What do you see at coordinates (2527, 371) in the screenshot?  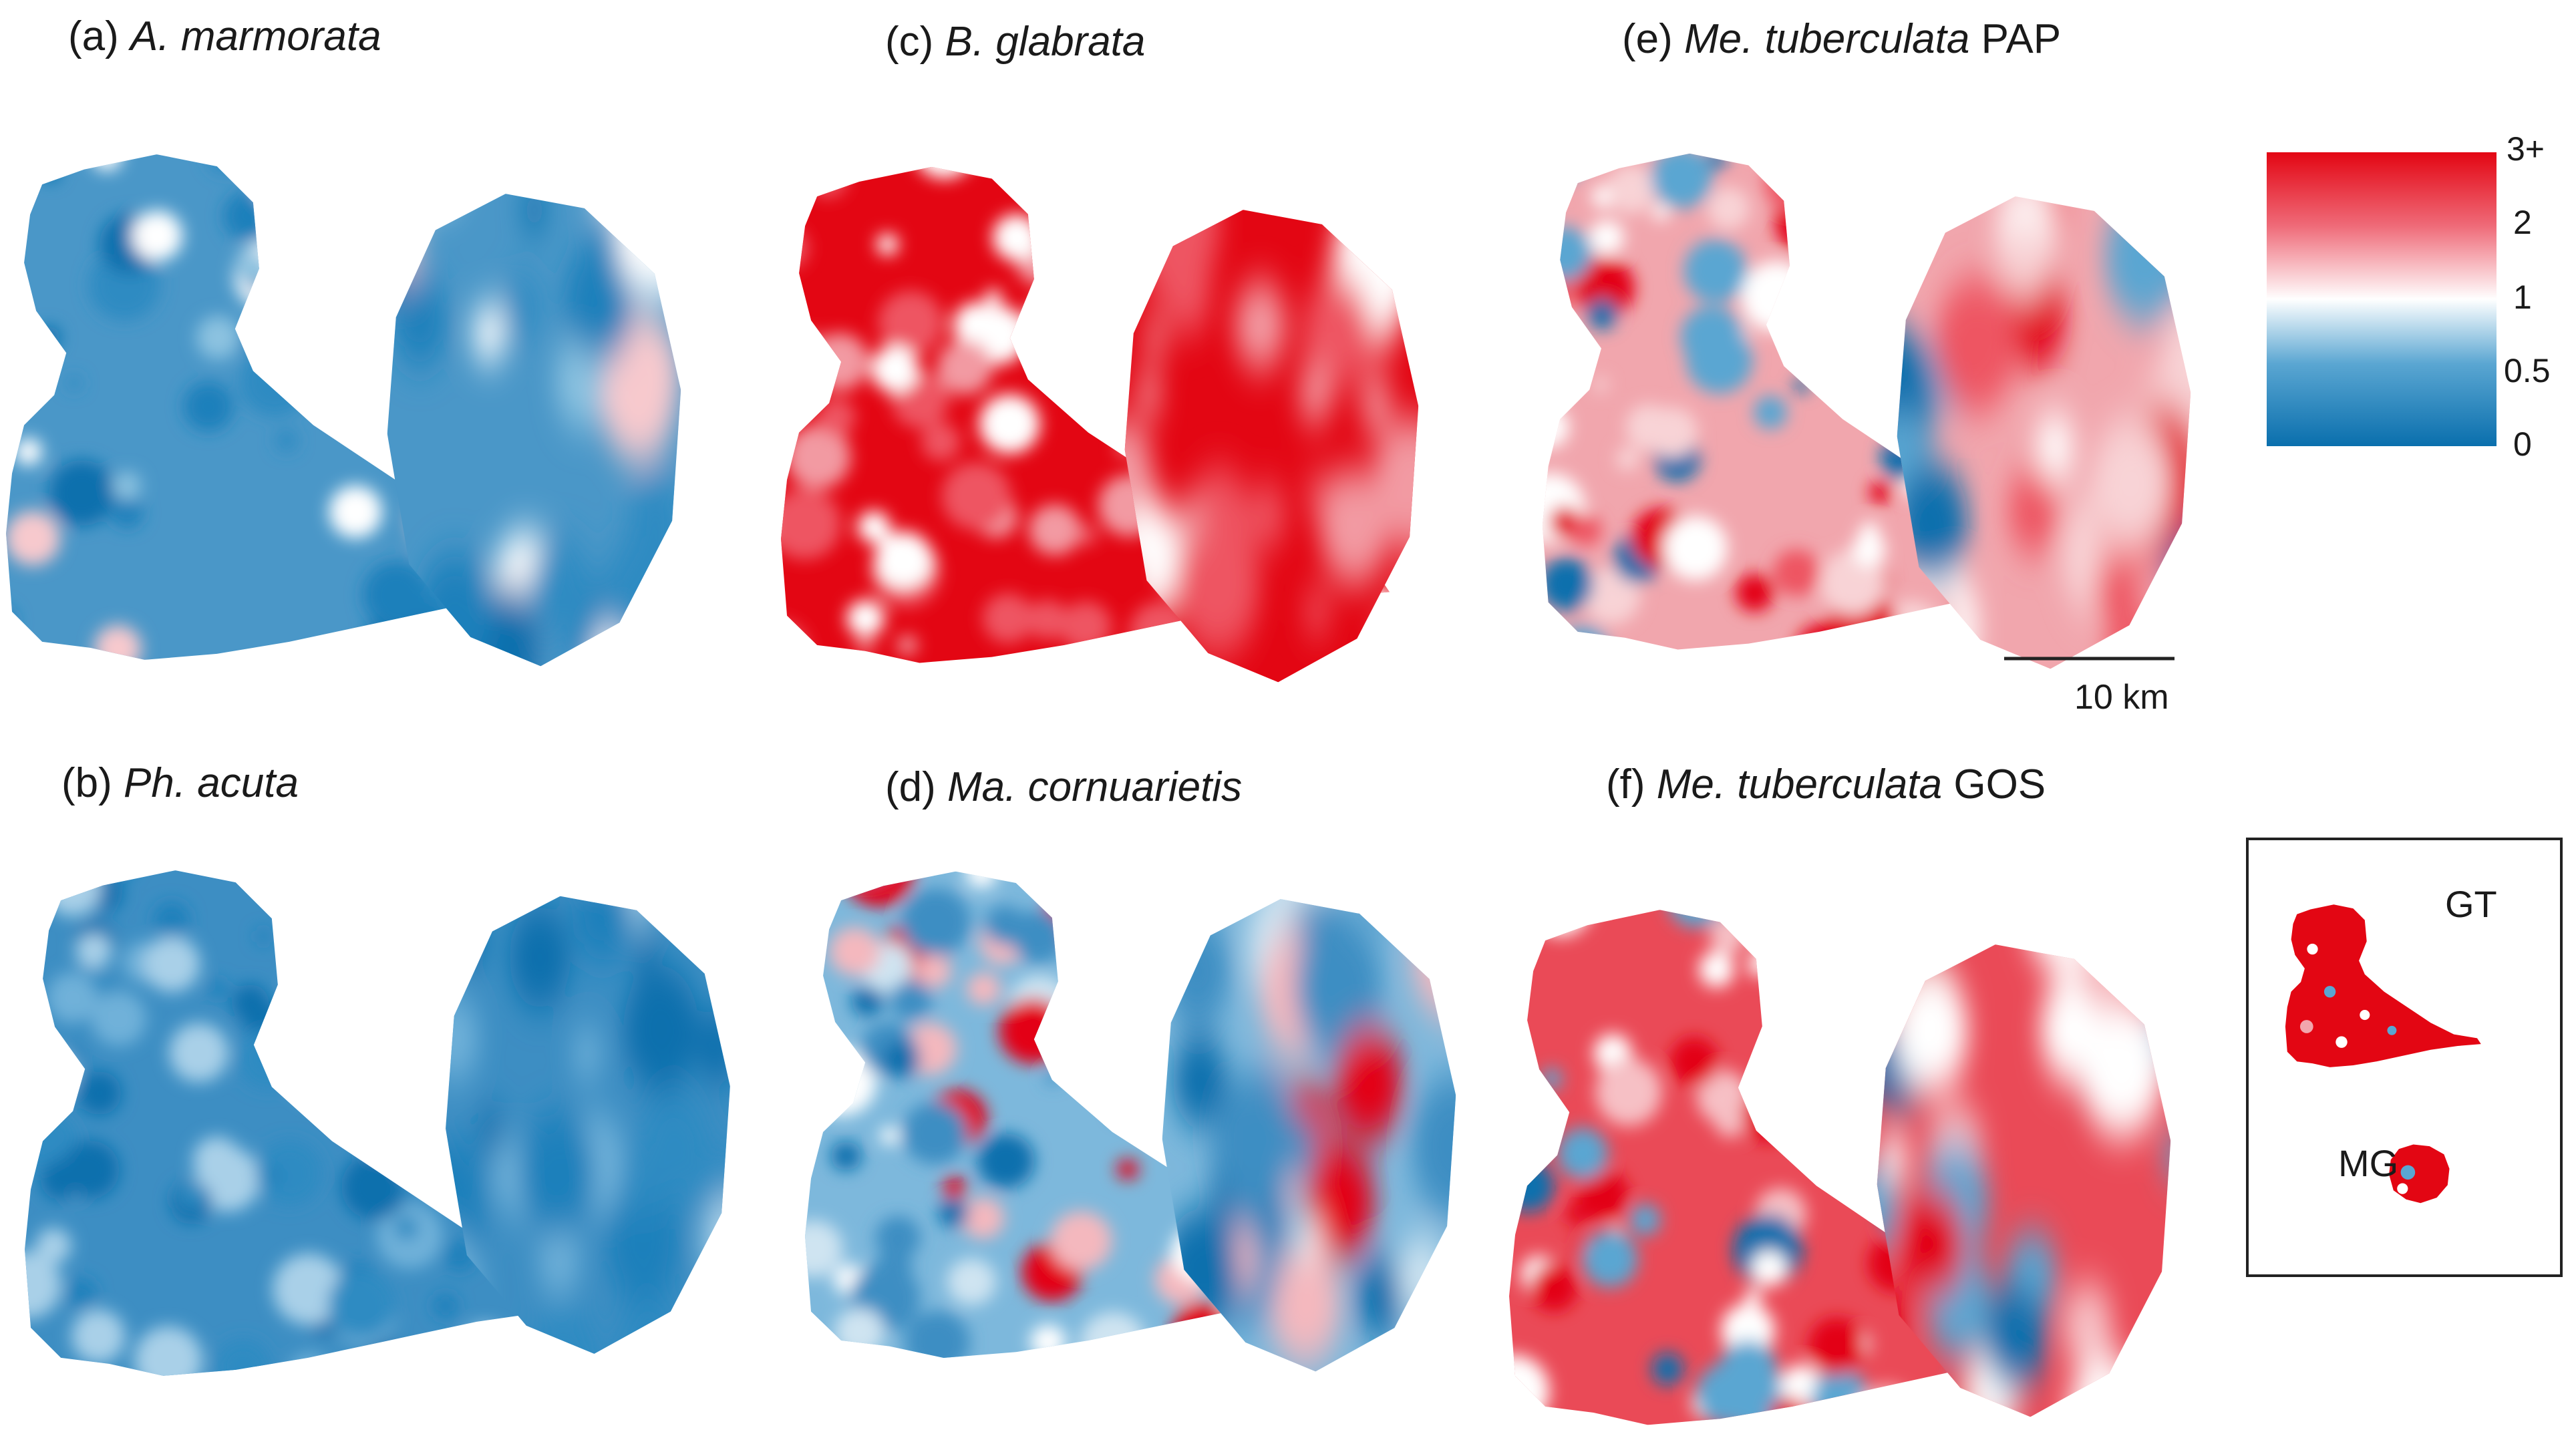 I see `colorbar-tick-label: 0.5` at bounding box center [2527, 371].